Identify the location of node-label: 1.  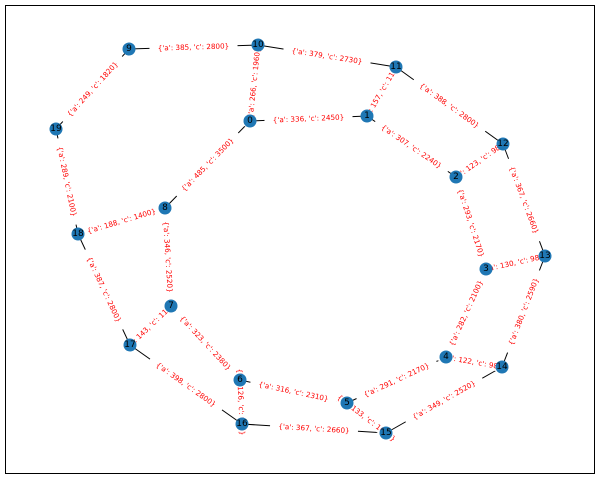
(367, 116).